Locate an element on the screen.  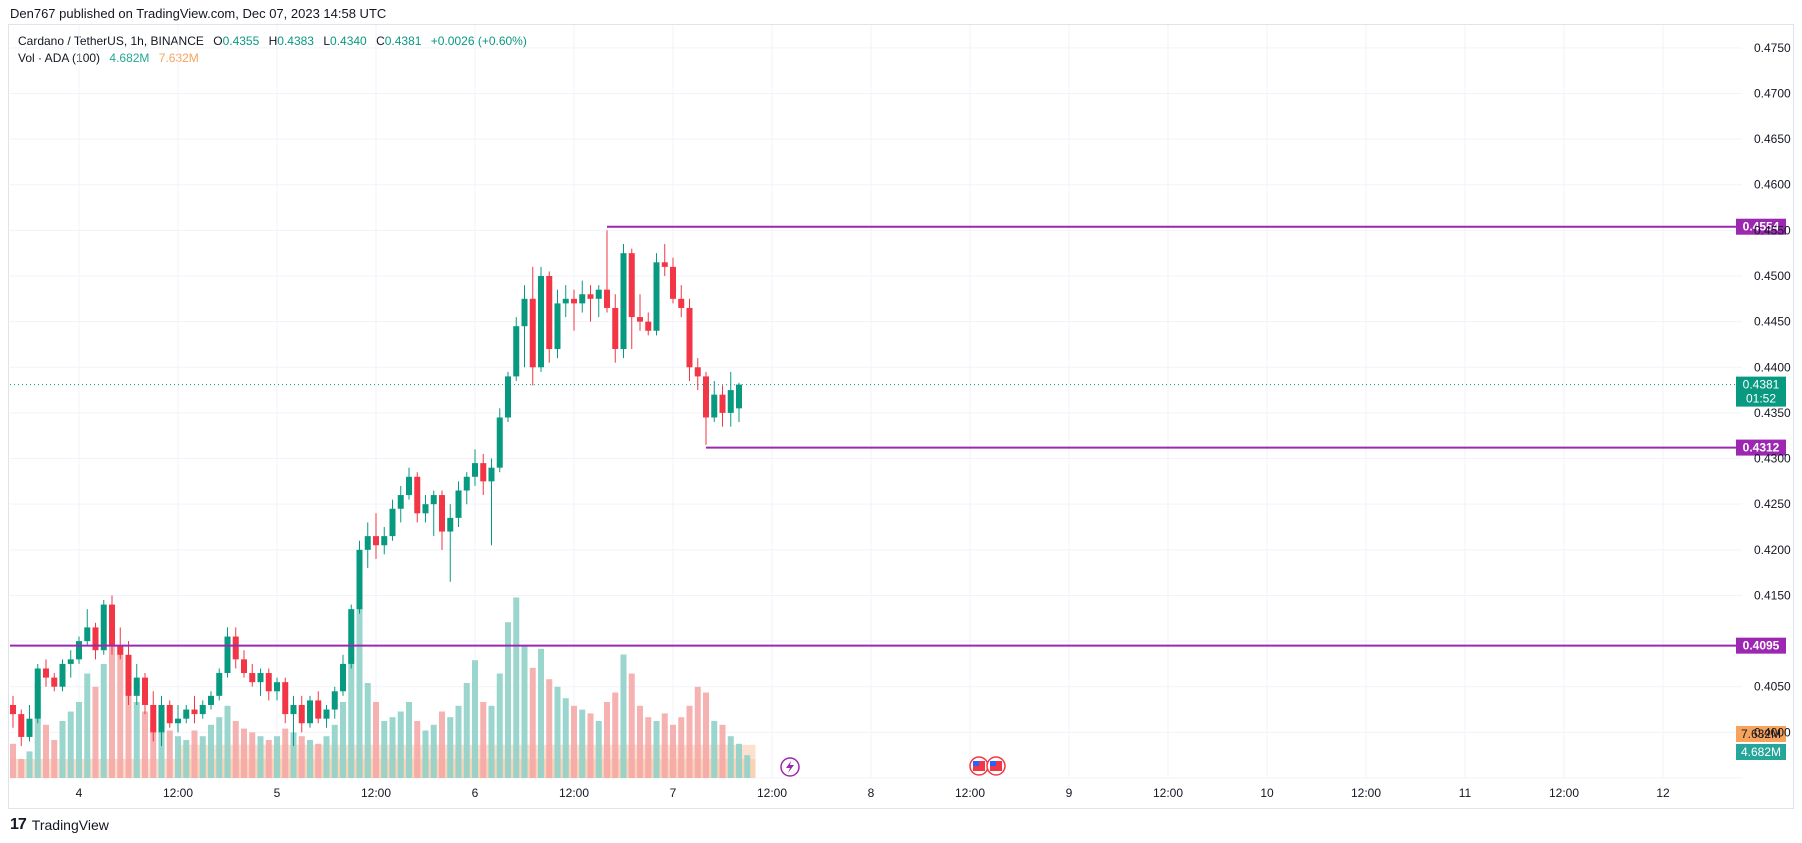
volume-ma-badge-label: 7.632M is located at coordinates (1761, 734).